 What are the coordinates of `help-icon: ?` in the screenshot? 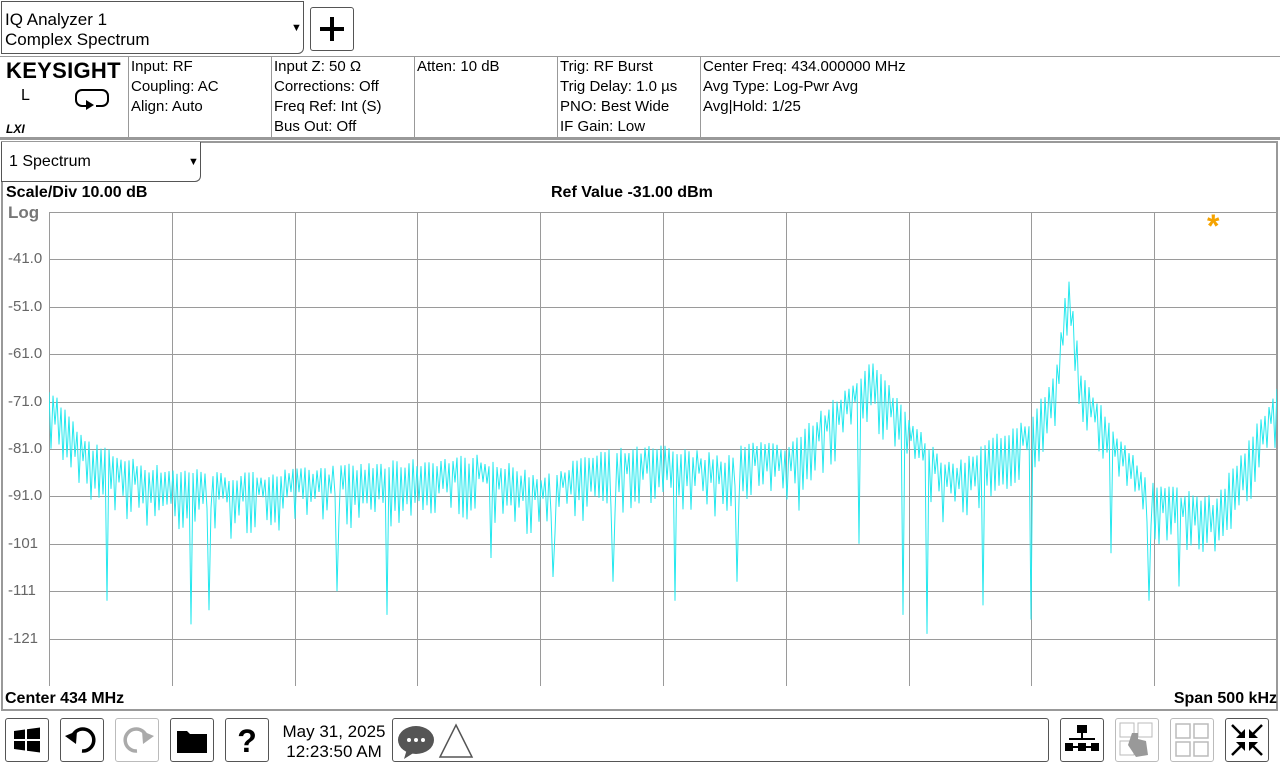 It's located at (247, 741).